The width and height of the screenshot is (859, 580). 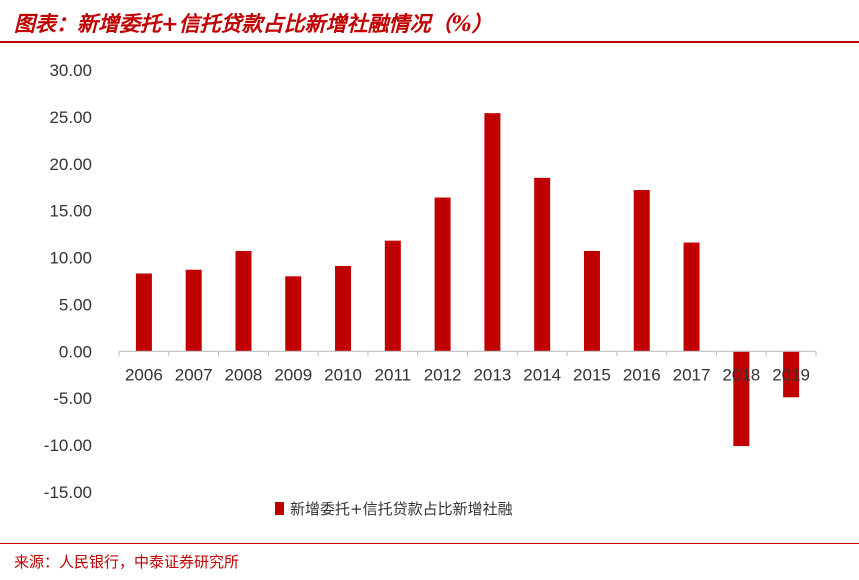 I want to click on y-tick-label: 25.00, so click(x=70, y=117).